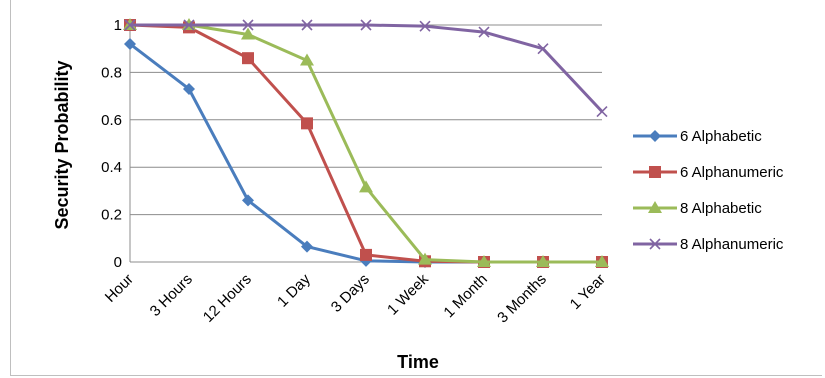 This screenshot has height=378, width=825. I want to click on legend-label: 8 Alphanumeric, so click(732, 244).